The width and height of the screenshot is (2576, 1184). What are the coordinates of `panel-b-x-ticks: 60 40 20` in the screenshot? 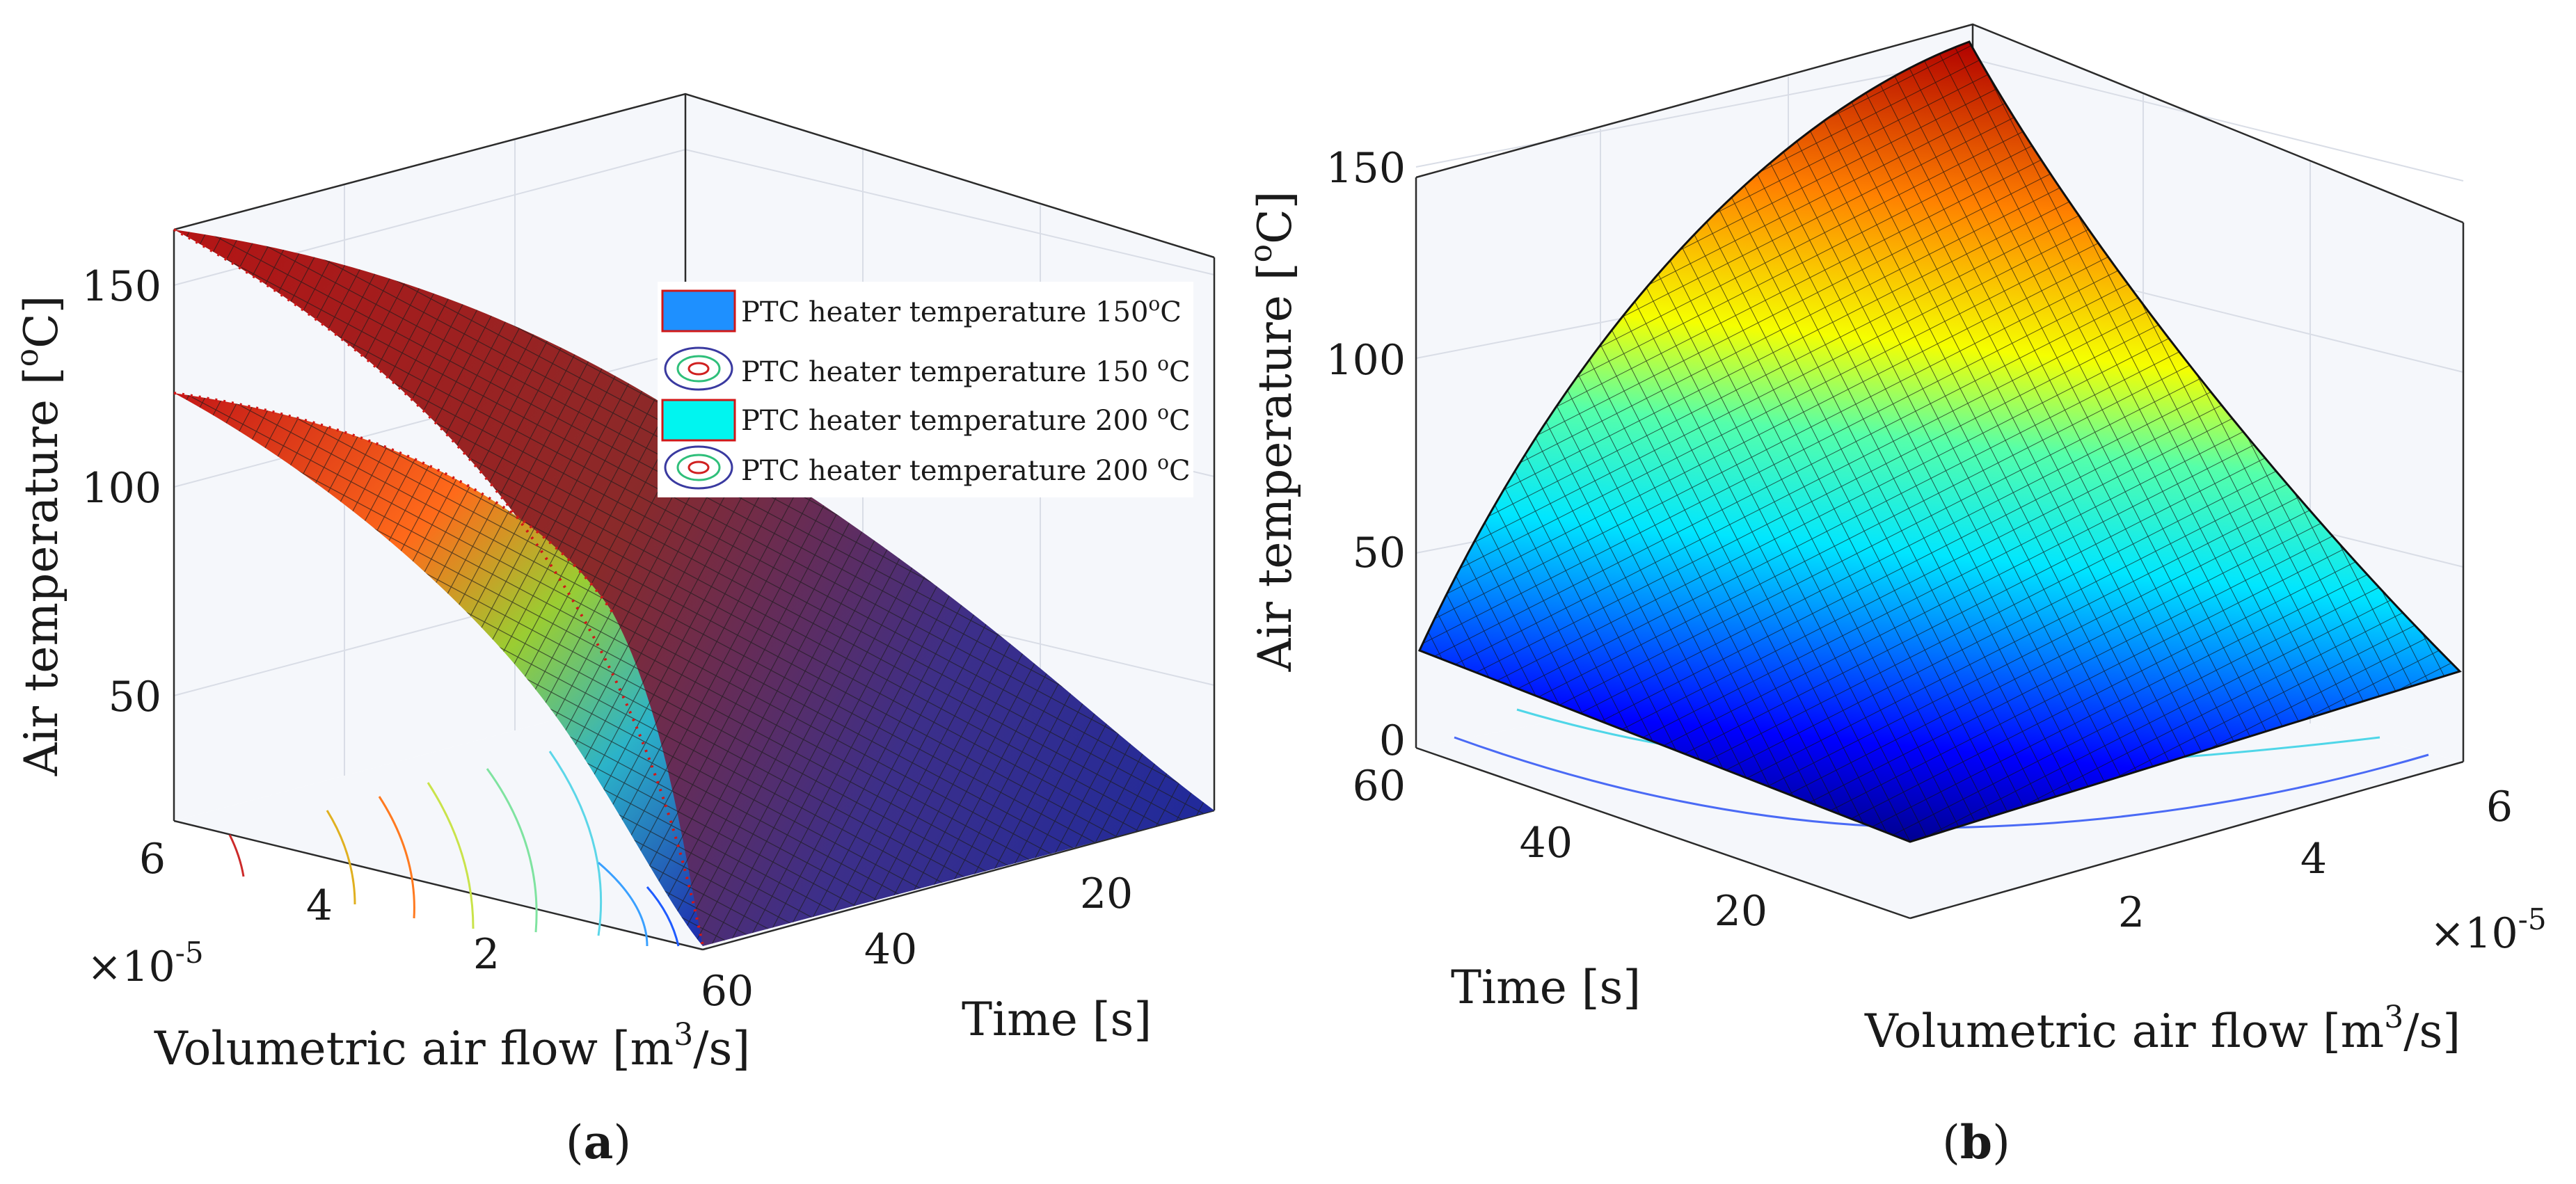 It's located at (1560, 849).